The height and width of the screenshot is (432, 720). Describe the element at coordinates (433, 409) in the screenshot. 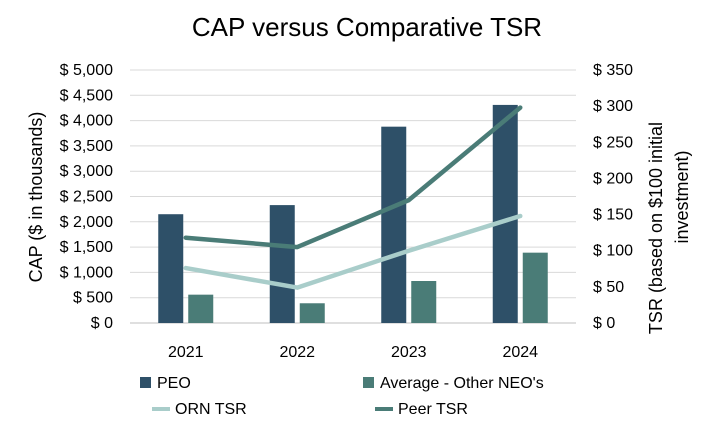

I see `legend-label: Peer TSR` at that location.